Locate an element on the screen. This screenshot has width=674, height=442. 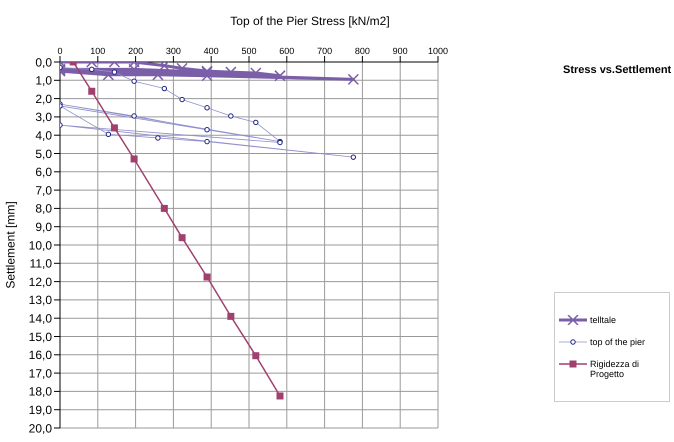
y-axis-title: Settlement [mm] is located at coordinates (10, 245).